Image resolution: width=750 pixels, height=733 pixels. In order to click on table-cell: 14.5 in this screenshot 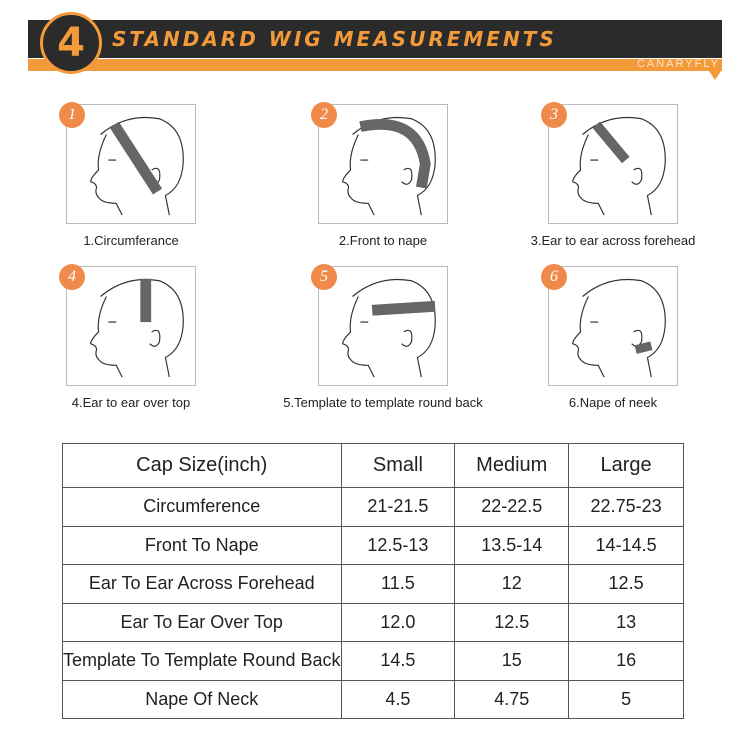, I will do `click(398, 661)`.